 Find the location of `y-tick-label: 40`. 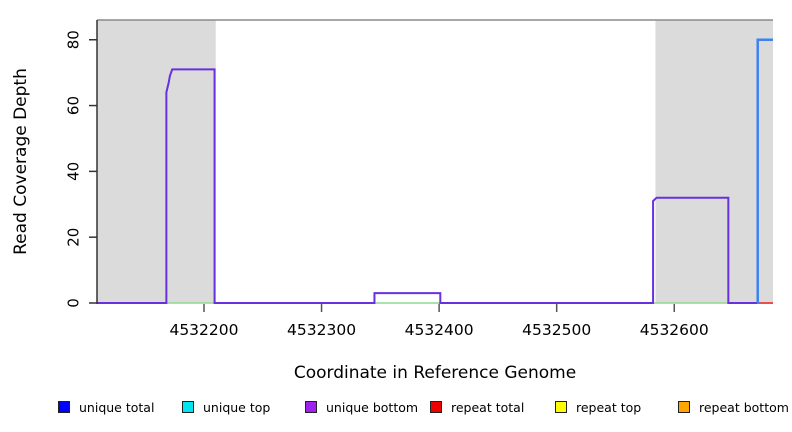

y-tick-label: 40 is located at coordinates (74, 171).